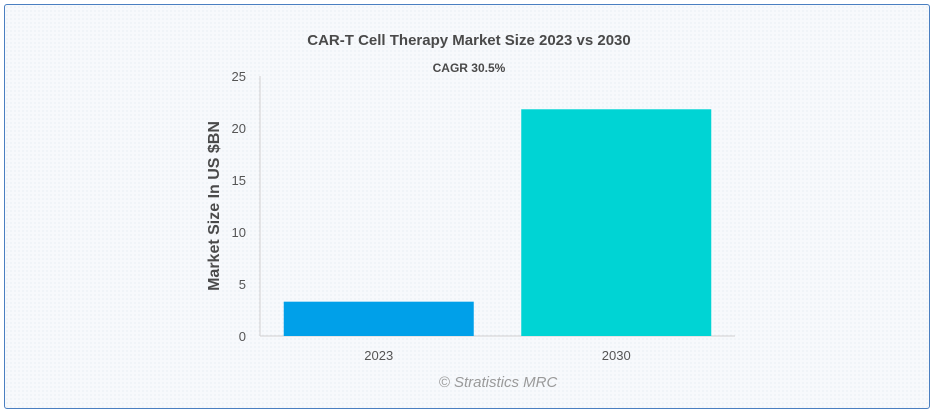 The image size is (938, 417). I want to click on y-tick-label: 10, so click(239, 232).